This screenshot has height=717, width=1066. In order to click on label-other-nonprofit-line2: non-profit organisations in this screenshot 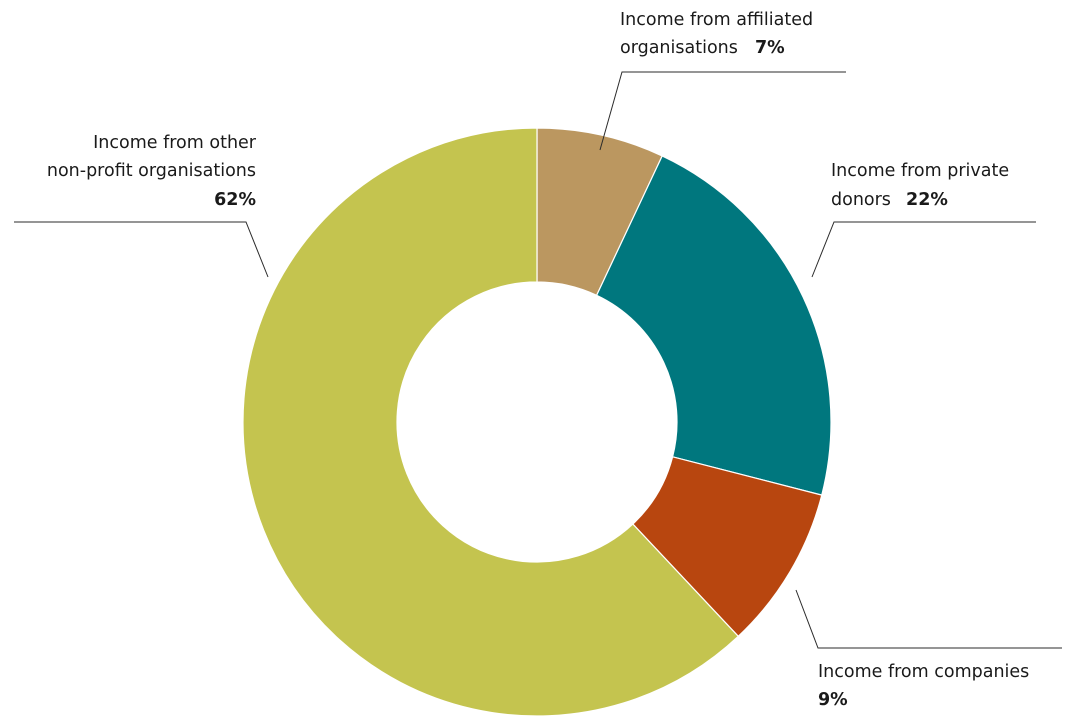, I will do `click(151, 171)`.